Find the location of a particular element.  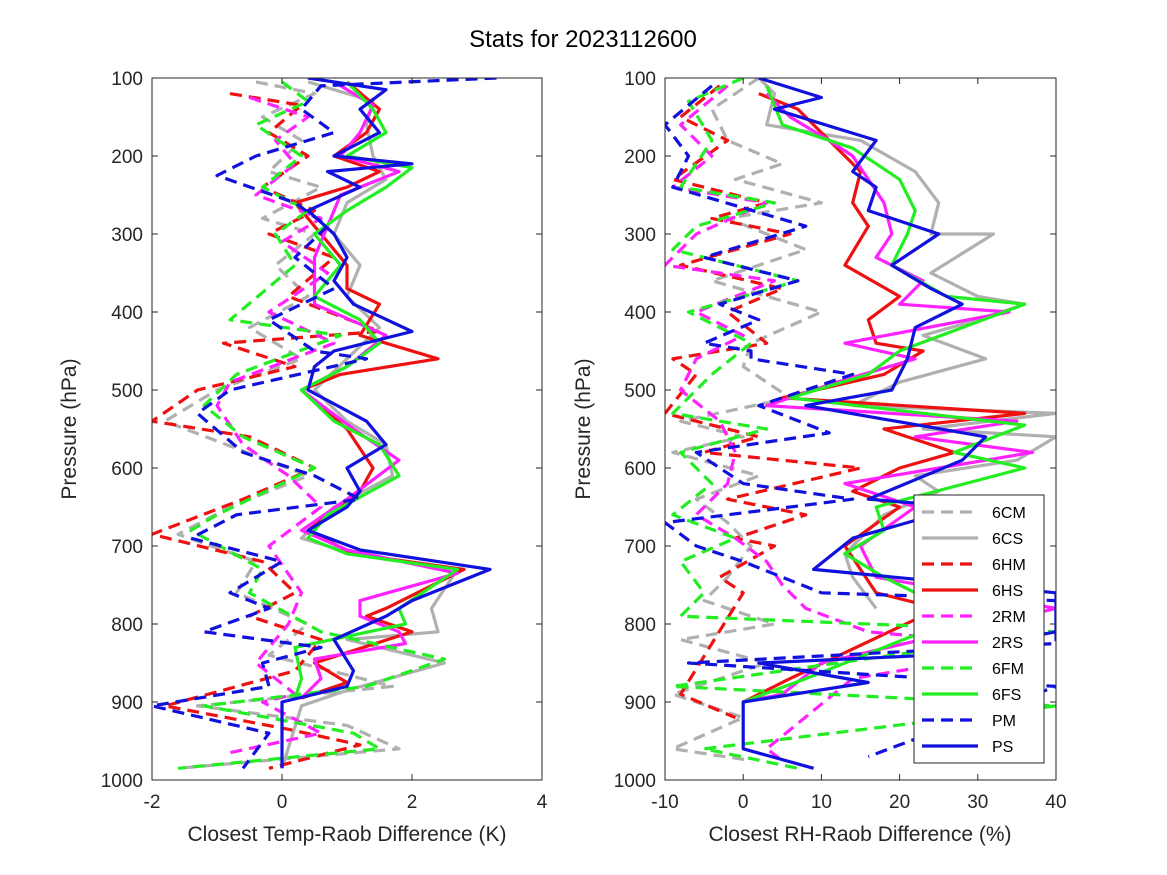

ytick-label-rh: 200 is located at coordinates (640, 157).